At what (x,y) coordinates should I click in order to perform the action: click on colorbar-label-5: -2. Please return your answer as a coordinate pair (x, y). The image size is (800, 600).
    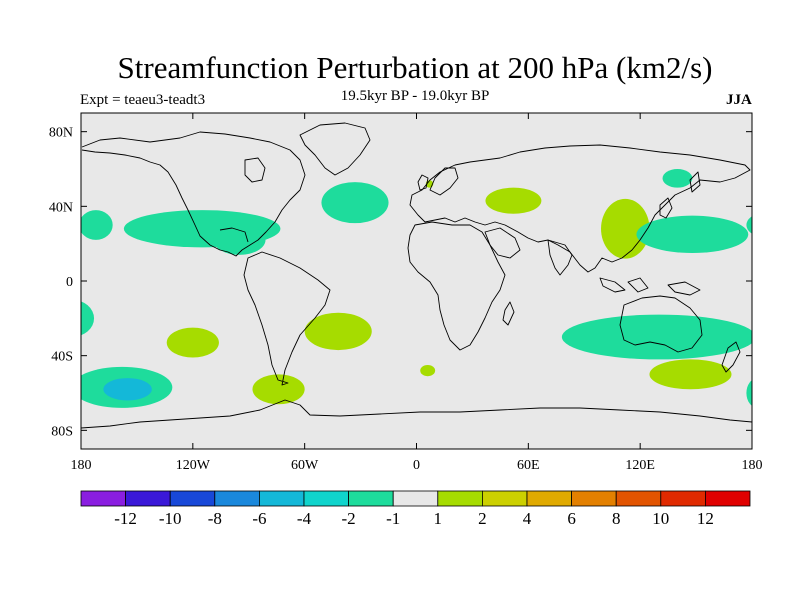
    Looking at the image, I should click on (349, 518).